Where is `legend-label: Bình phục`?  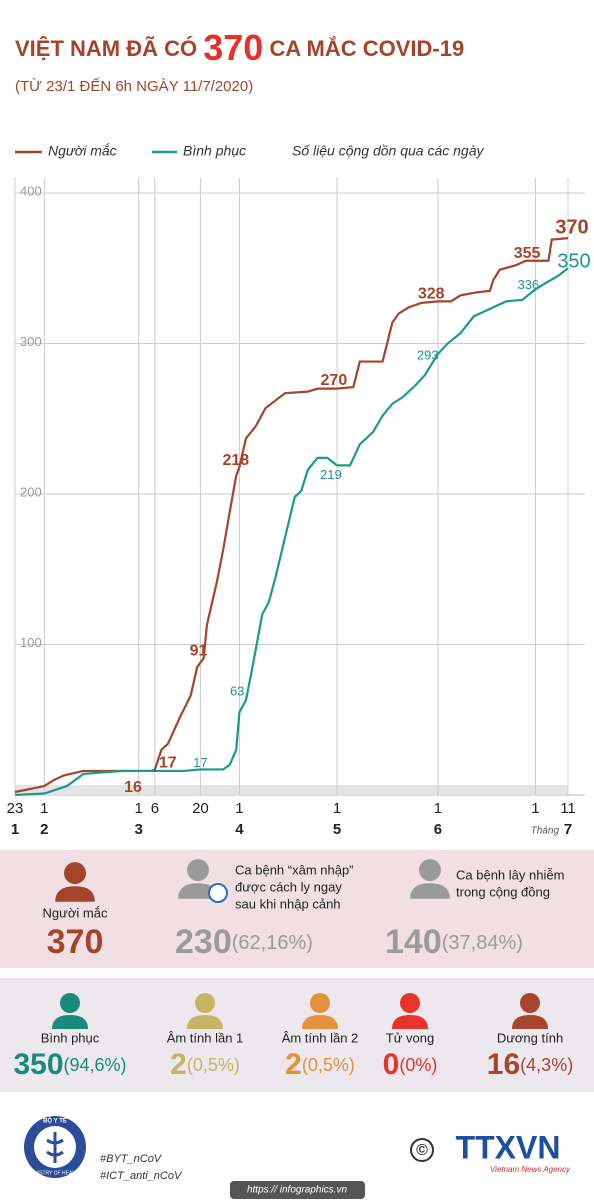
legend-label: Bình phục is located at coordinates (214, 151).